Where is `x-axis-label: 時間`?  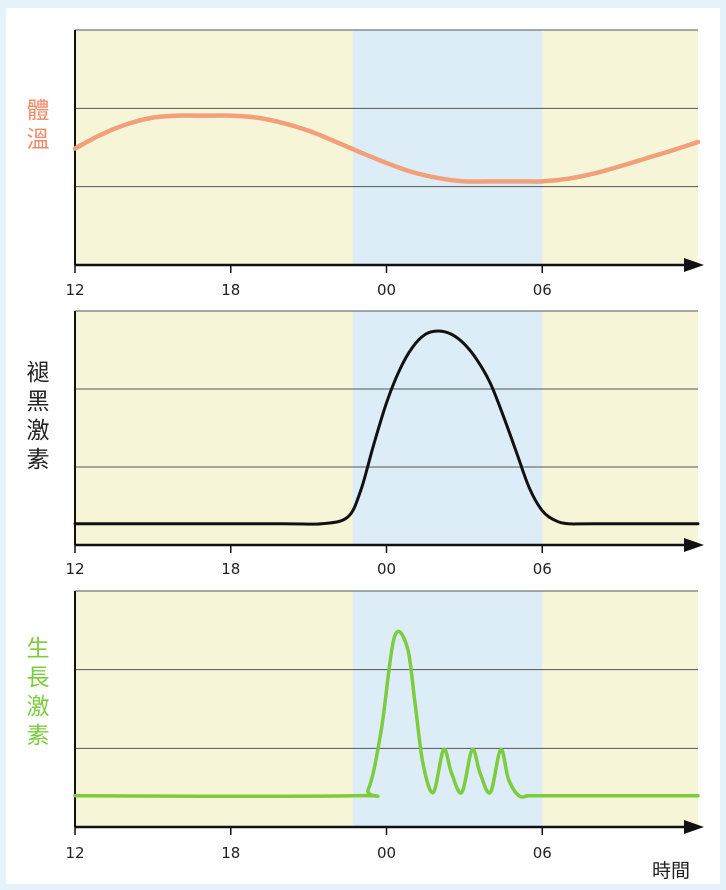 x-axis-label: 時間 is located at coordinates (671, 871).